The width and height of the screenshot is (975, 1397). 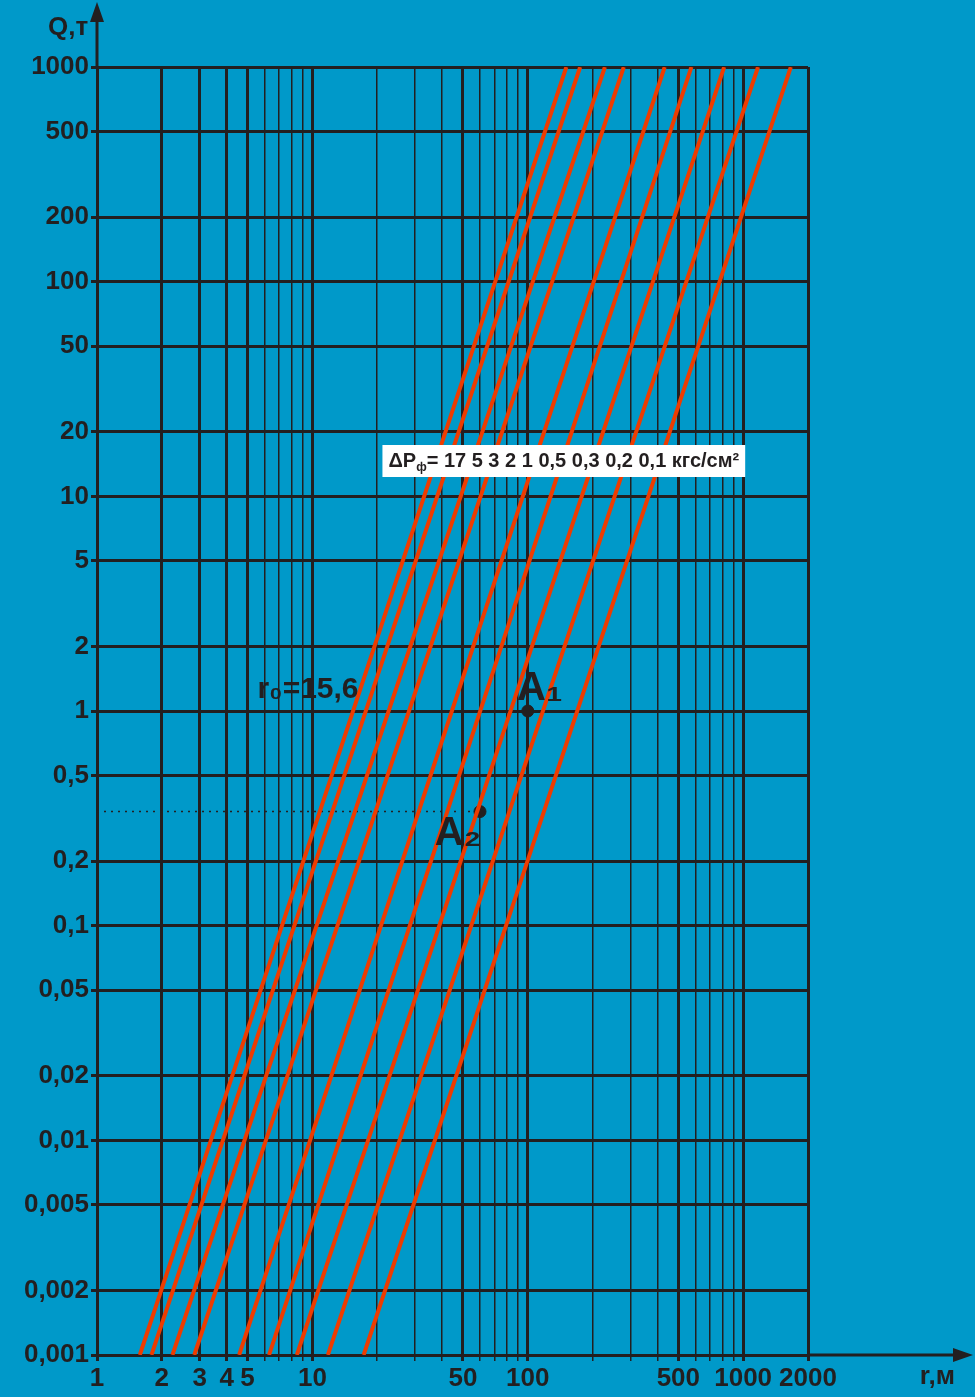 What do you see at coordinates (247, 1376) in the screenshot?
I see `x-tick-label: 5` at bounding box center [247, 1376].